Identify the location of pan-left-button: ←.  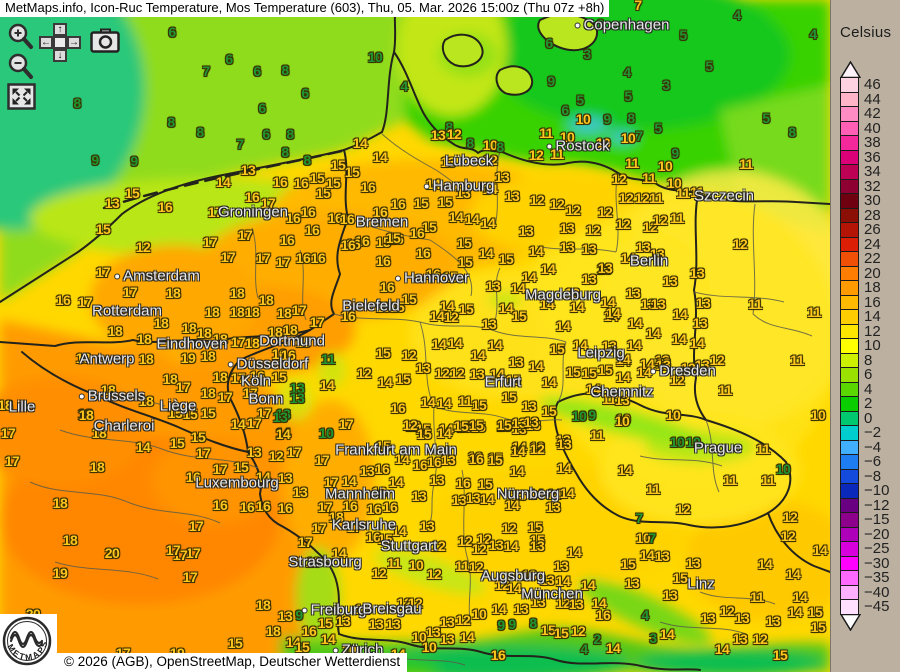
(46, 42).